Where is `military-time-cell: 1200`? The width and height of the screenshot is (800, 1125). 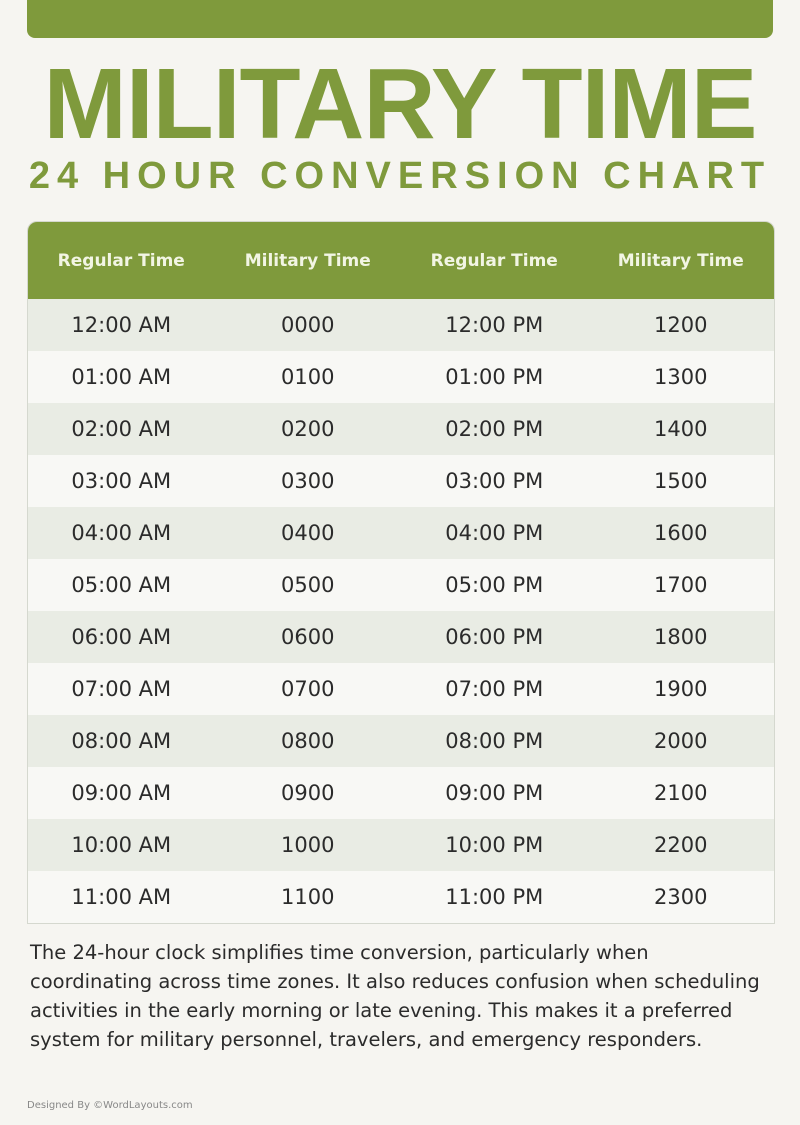
military-time-cell: 1200 is located at coordinates (681, 325).